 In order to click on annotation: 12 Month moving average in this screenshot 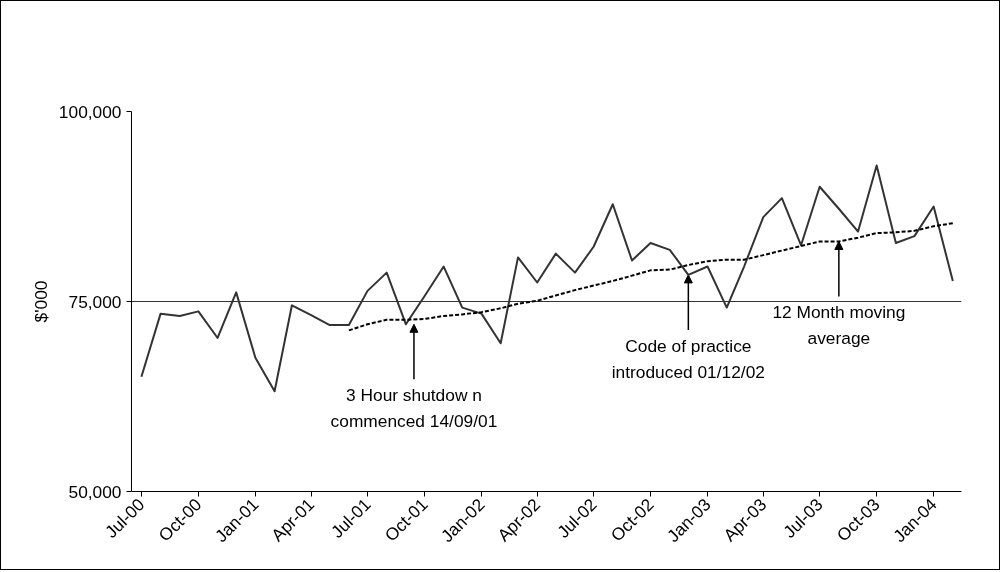, I will do `click(839, 325)`.